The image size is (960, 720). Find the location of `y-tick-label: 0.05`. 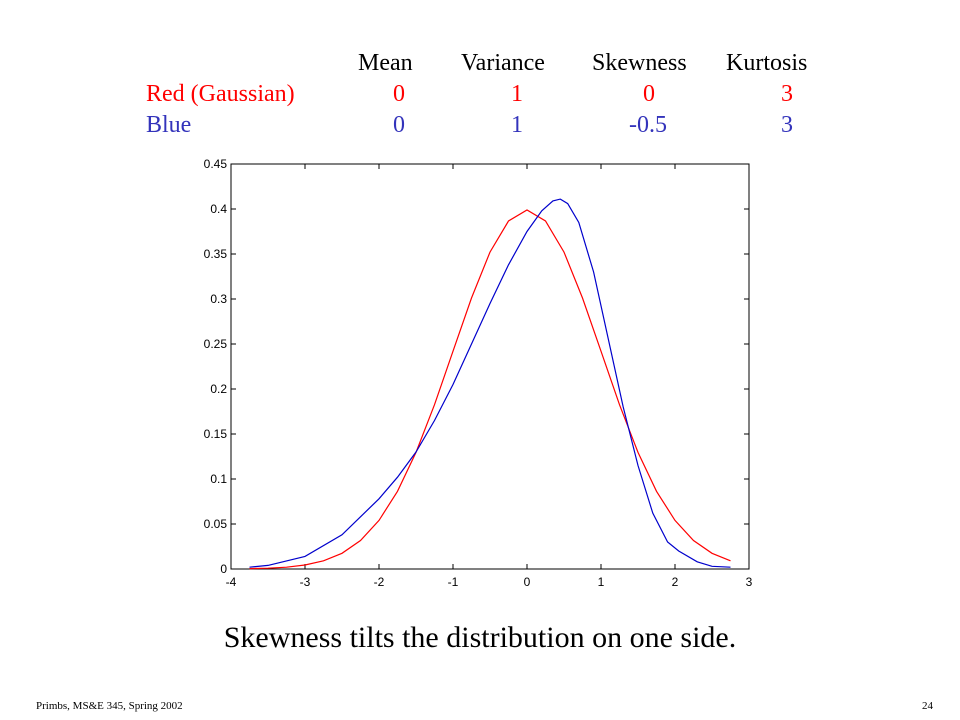

y-tick-label: 0.05 is located at coordinates (216, 524).